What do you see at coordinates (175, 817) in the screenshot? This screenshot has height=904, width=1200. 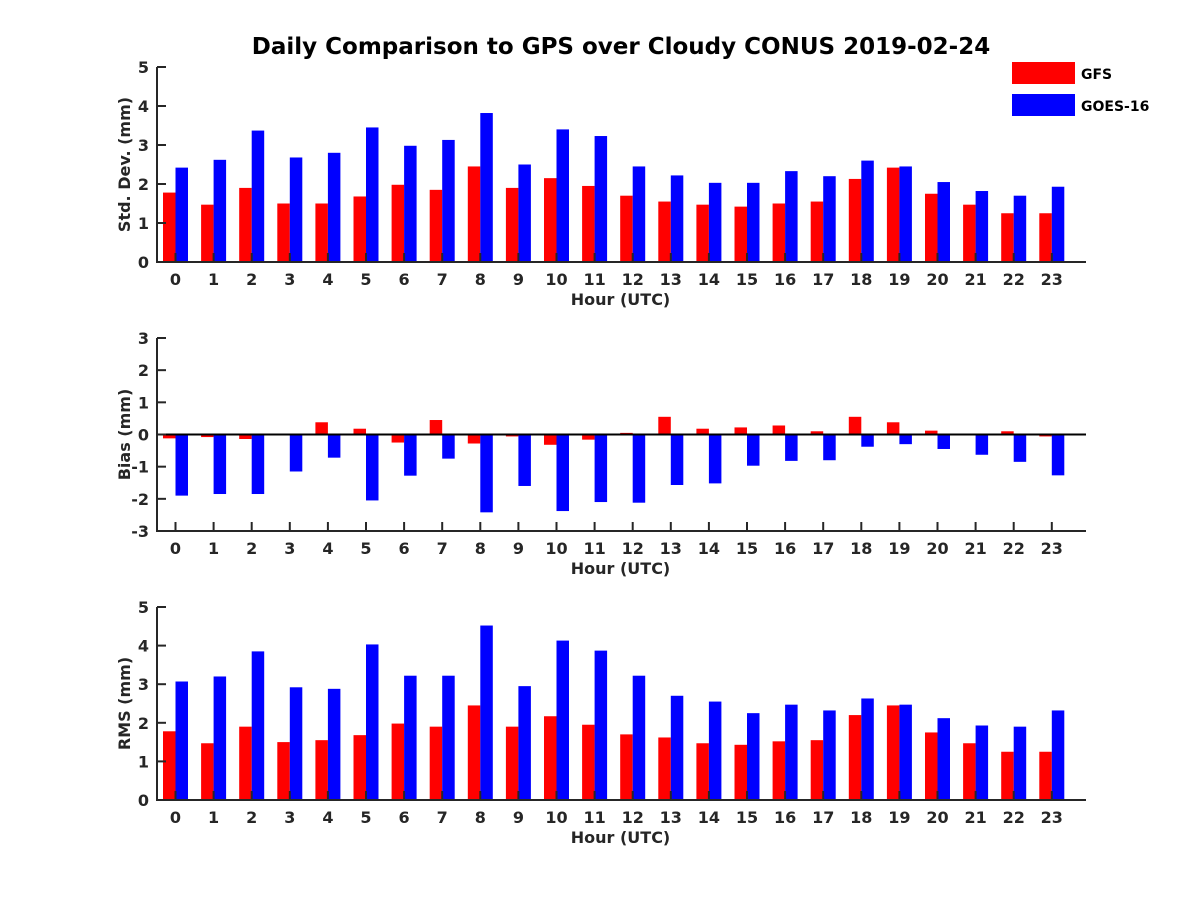 I see `x-tick-label: 0` at bounding box center [175, 817].